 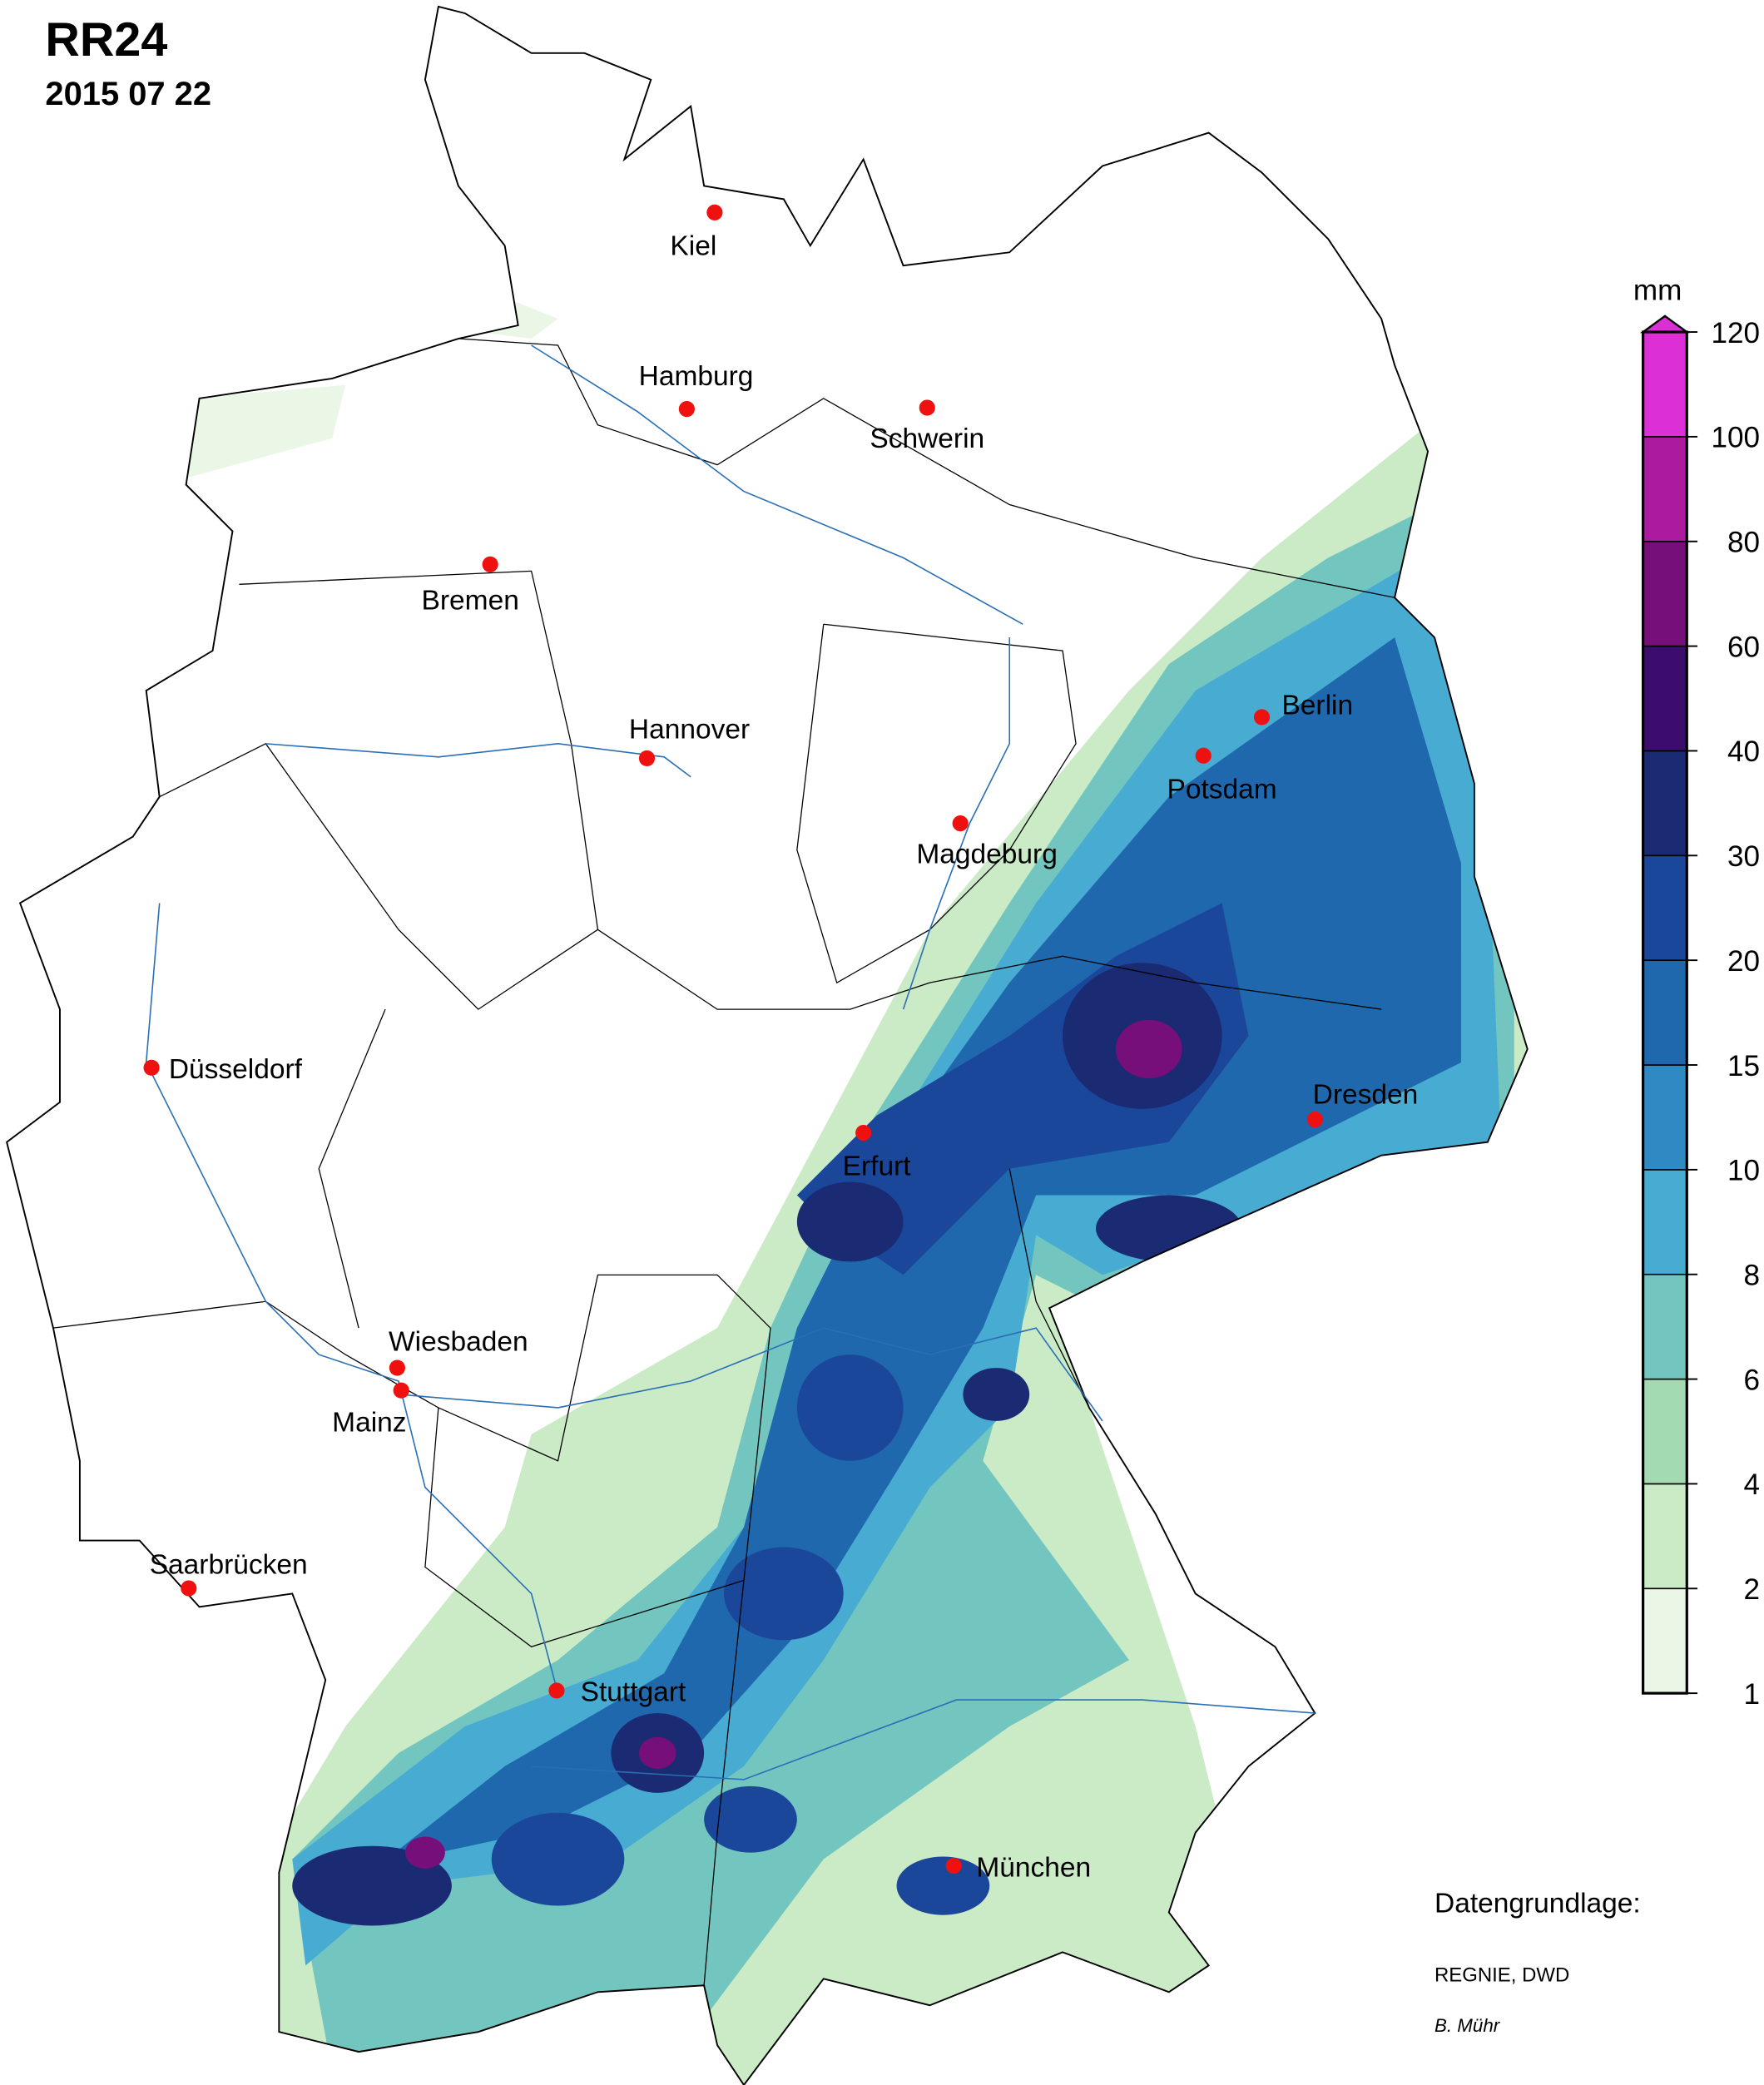 I want to click on city-label: Bremen, so click(x=471, y=601).